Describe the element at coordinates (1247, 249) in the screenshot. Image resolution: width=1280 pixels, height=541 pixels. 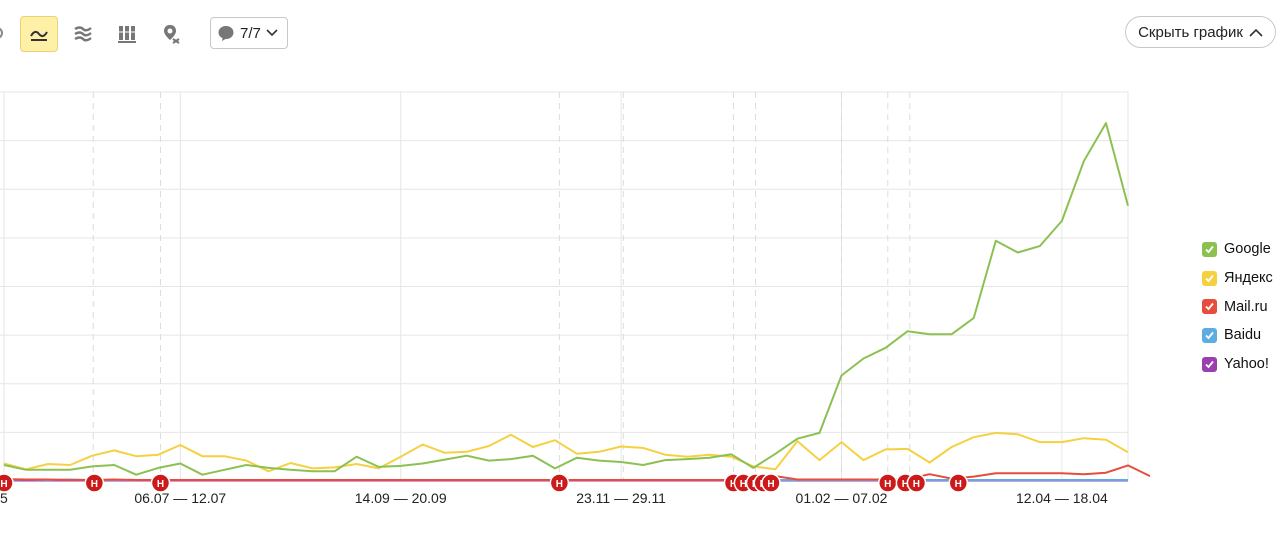
I see `legend-label: Google` at that location.